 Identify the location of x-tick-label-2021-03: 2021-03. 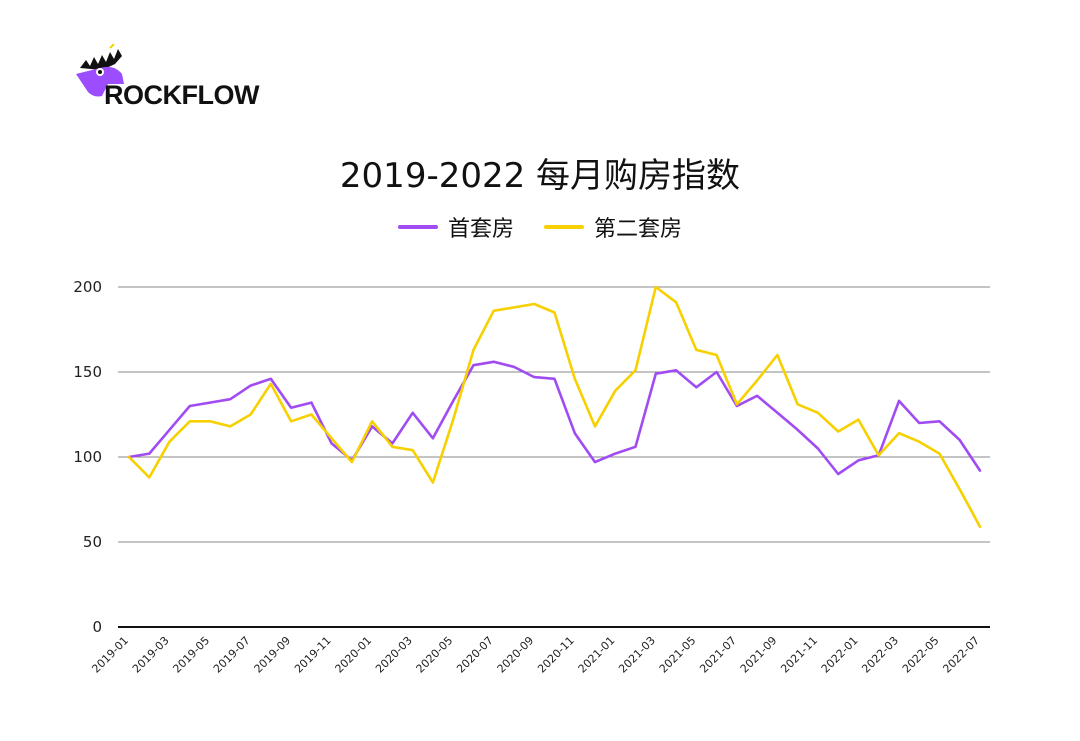
(637, 655).